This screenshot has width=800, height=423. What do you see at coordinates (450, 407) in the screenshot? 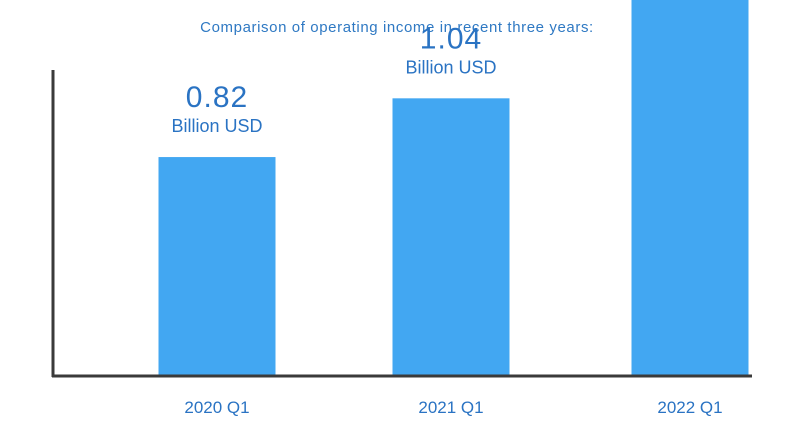
I see `x-tick-label: 2021 Q1` at bounding box center [450, 407].